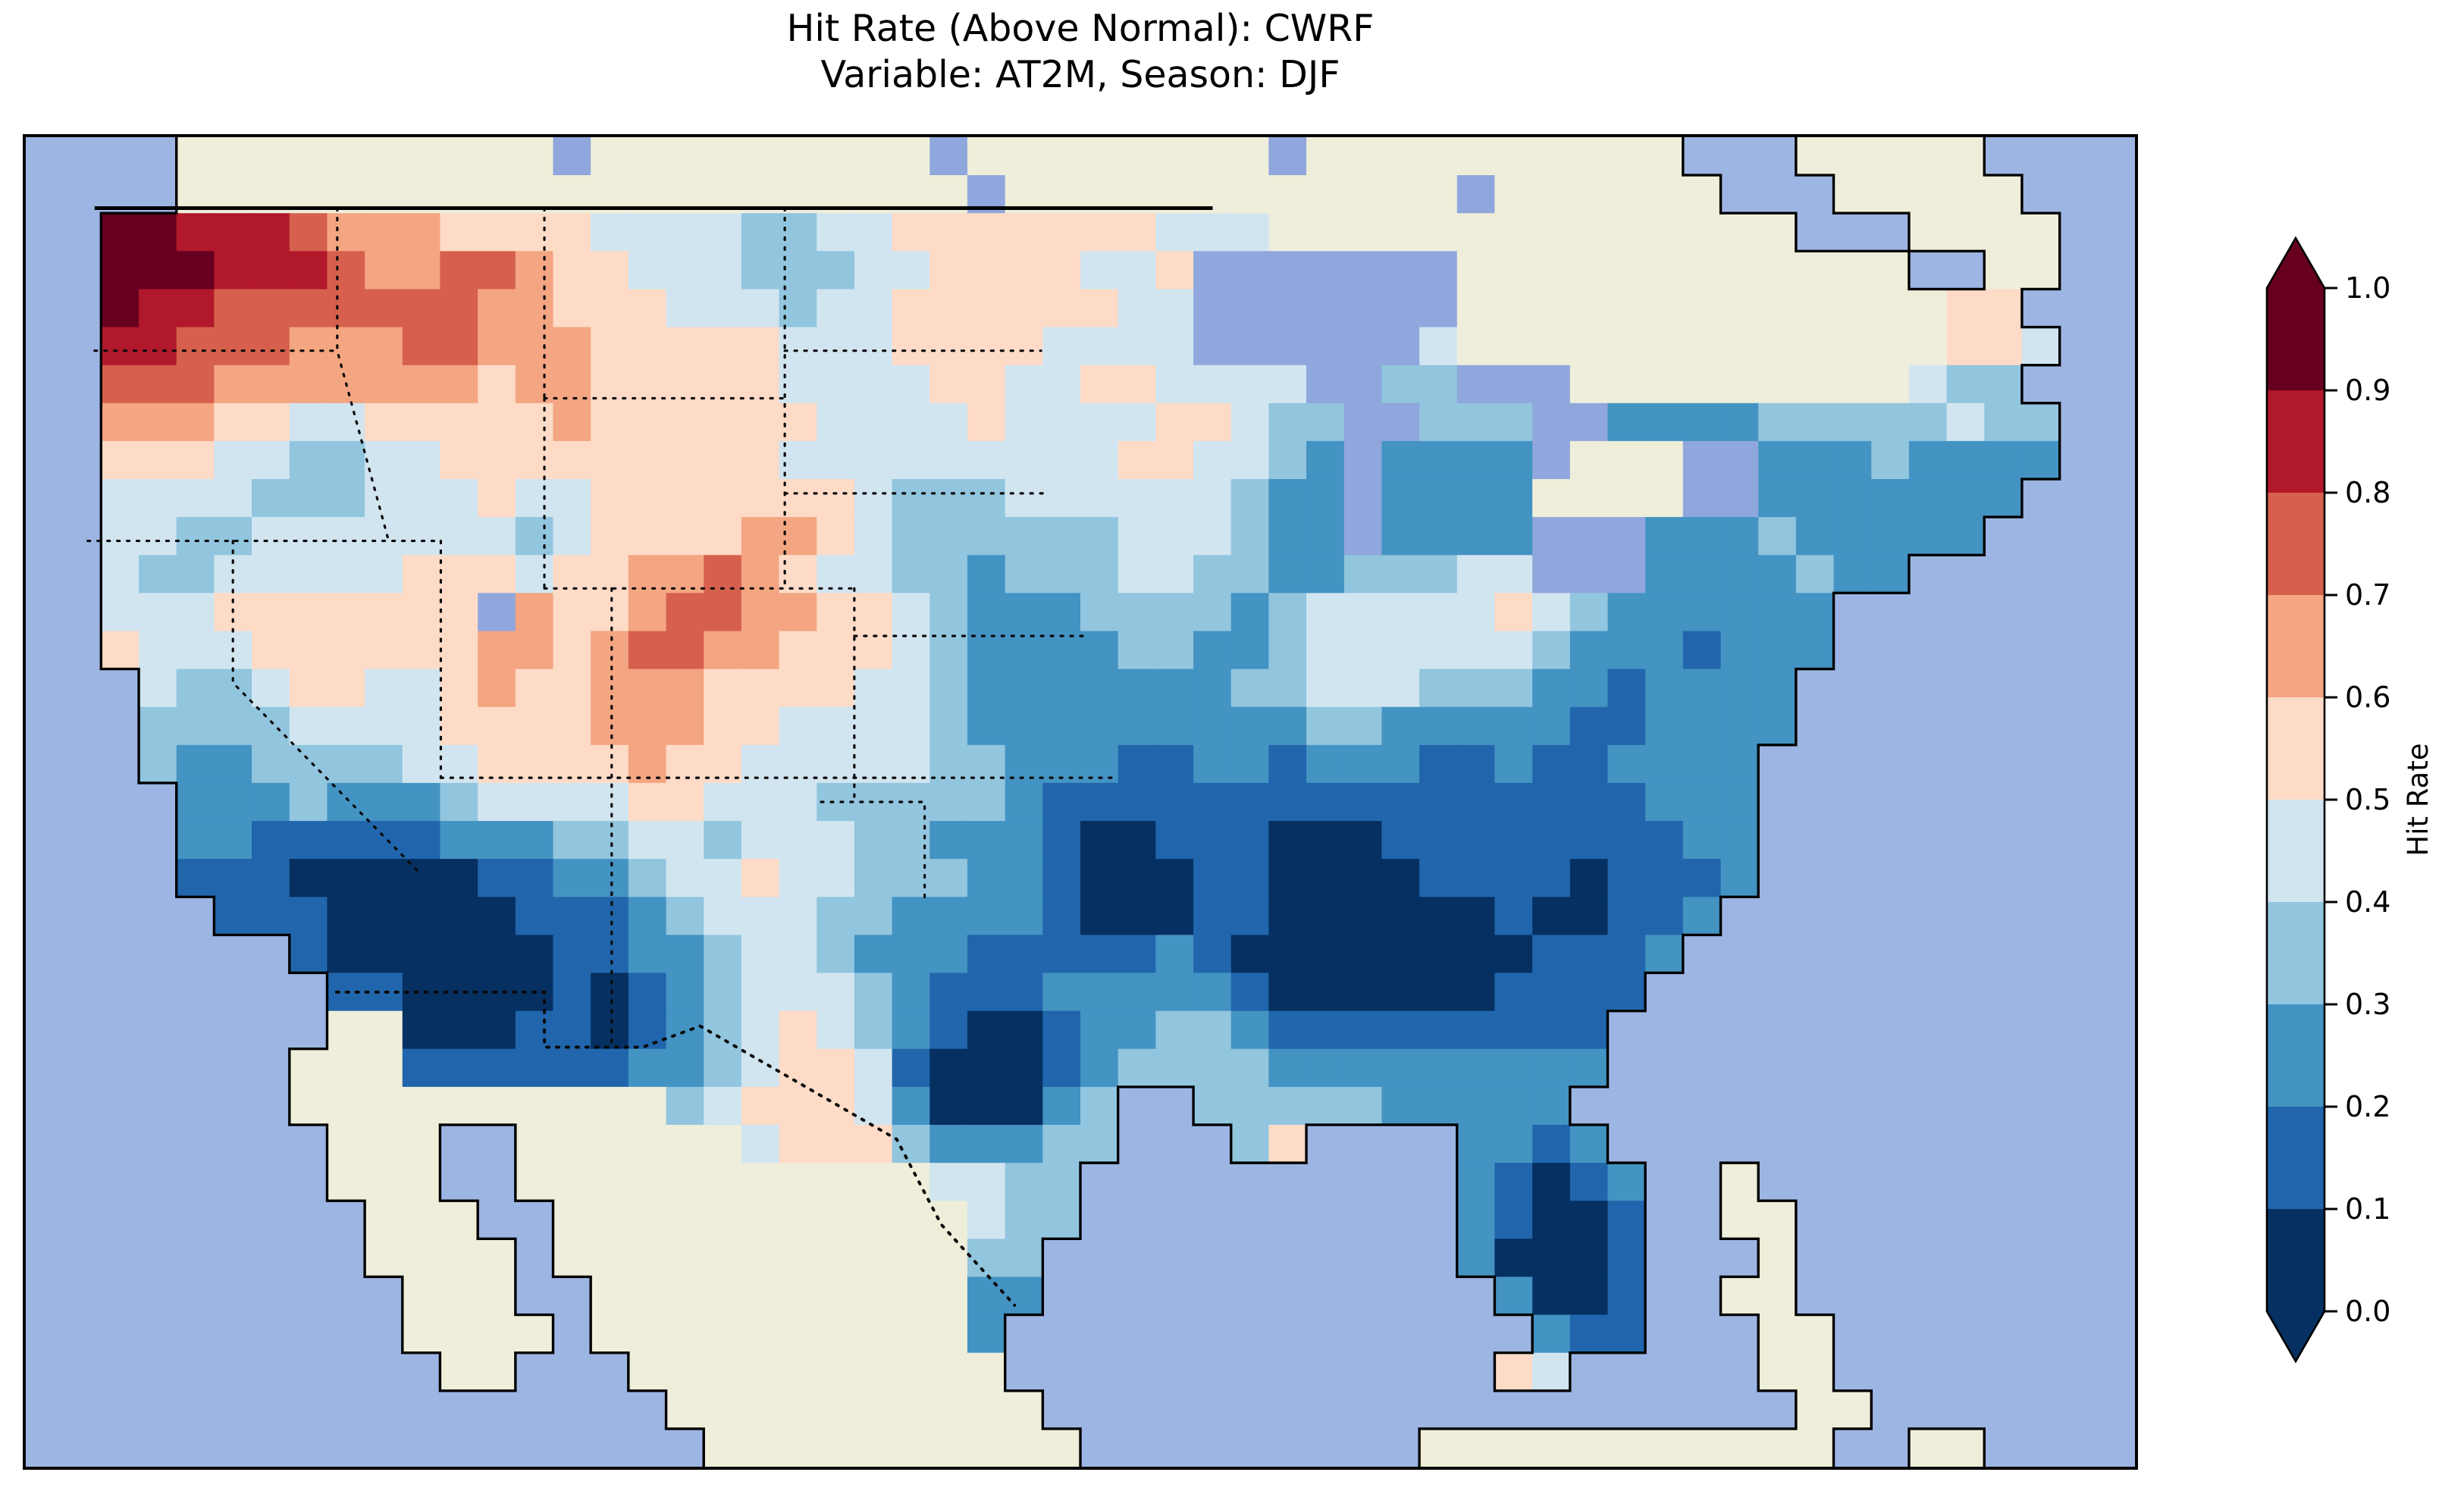 The height and width of the screenshot is (1494, 2464). I want to click on colorbar-tick-label: 0.0, so click(2367, 1311).